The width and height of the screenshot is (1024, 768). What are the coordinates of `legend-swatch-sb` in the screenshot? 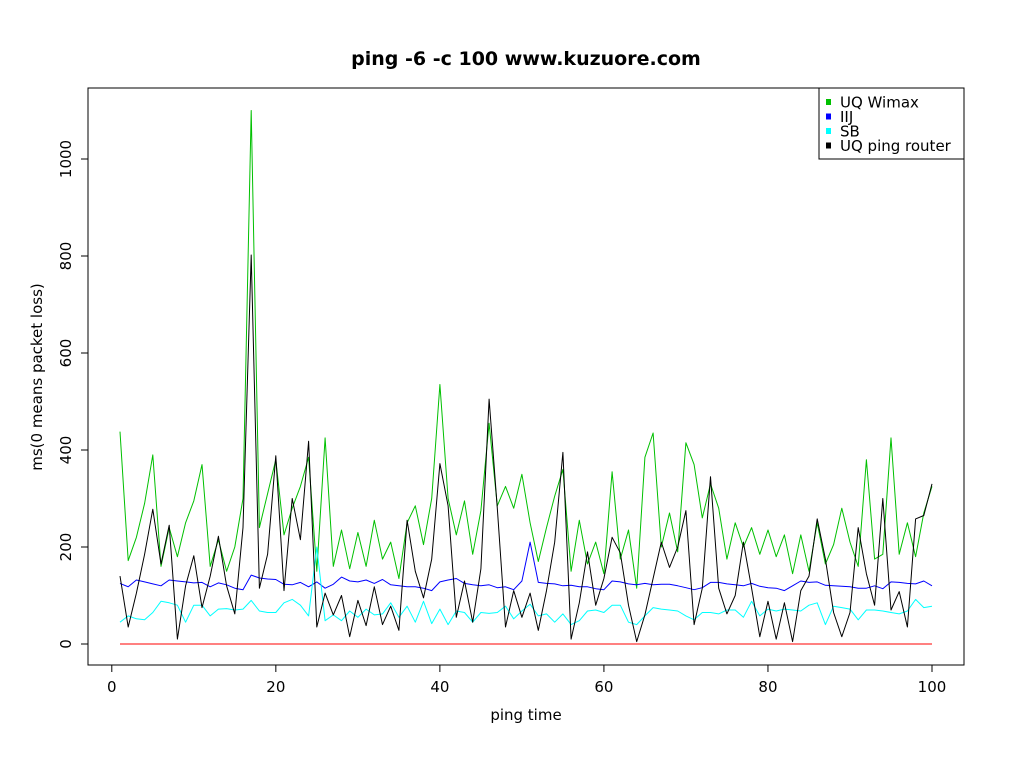 It's located at (828, 131).